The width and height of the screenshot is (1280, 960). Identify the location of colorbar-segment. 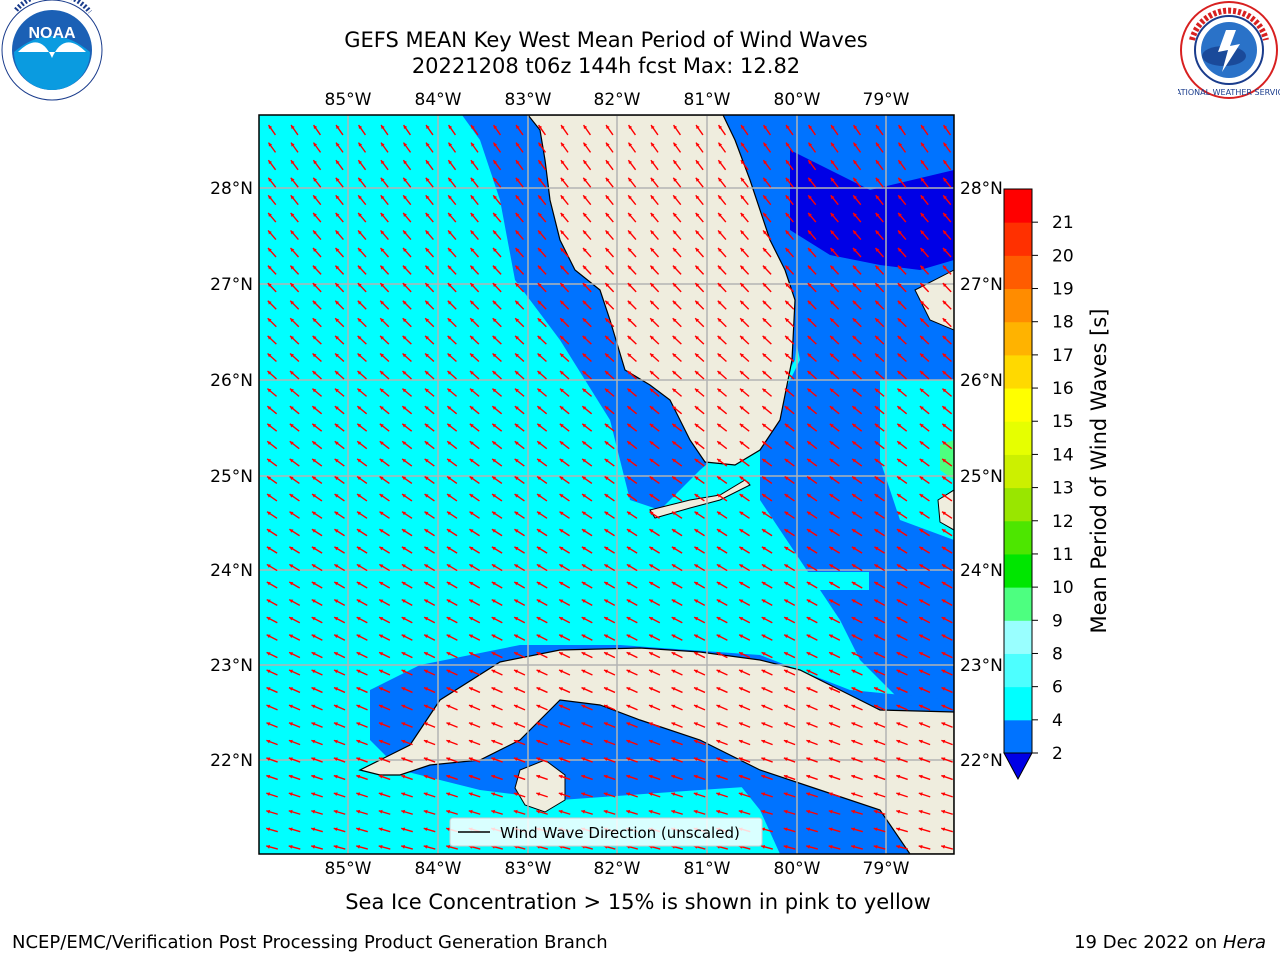
(1018, 670).